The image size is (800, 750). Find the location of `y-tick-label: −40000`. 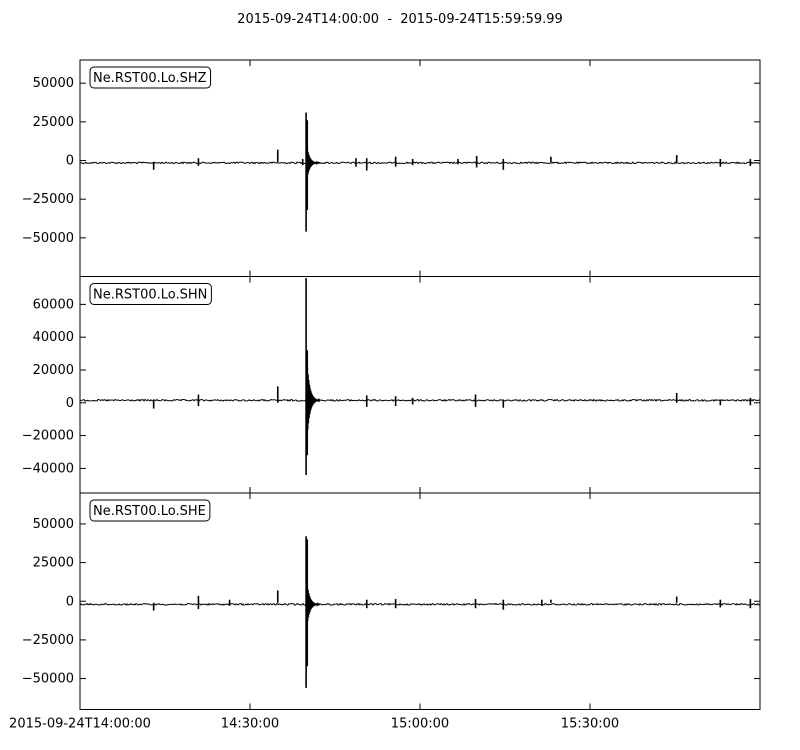

y-tick-label: −40000 is located at coordinates (48, 468).